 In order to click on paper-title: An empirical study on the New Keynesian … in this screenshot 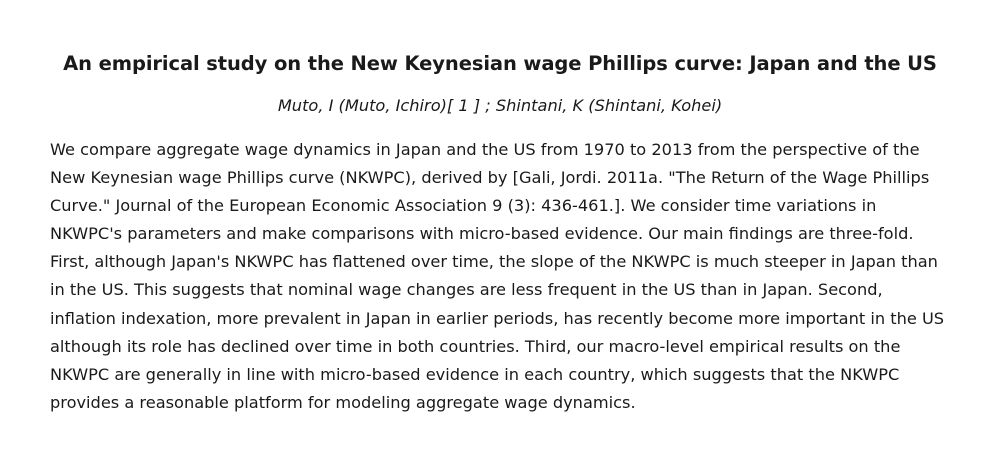, I will do `click(500, 63)`.